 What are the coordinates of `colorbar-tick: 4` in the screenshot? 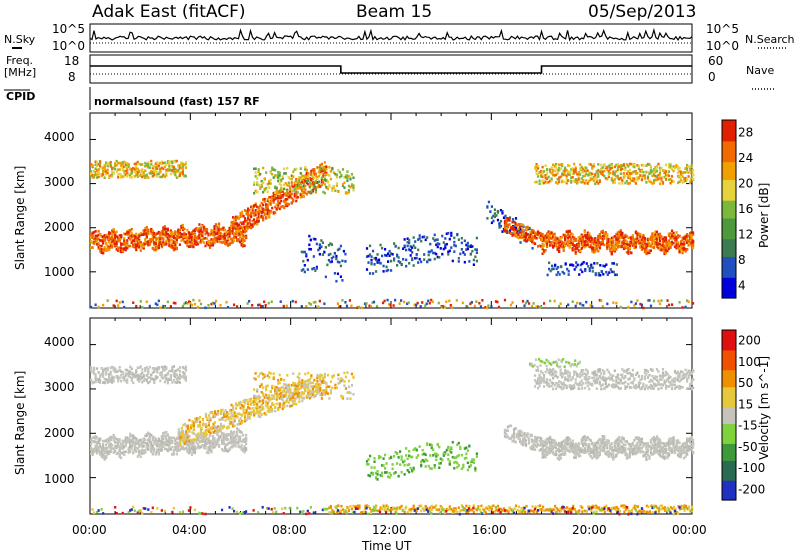 It's located at (742, 285).